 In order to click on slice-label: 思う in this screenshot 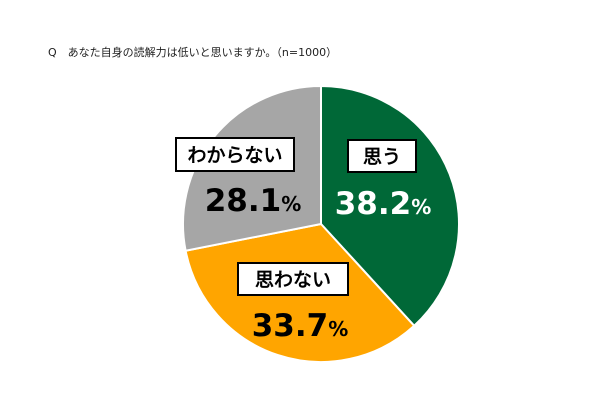, I will do `click(382, 157)`.